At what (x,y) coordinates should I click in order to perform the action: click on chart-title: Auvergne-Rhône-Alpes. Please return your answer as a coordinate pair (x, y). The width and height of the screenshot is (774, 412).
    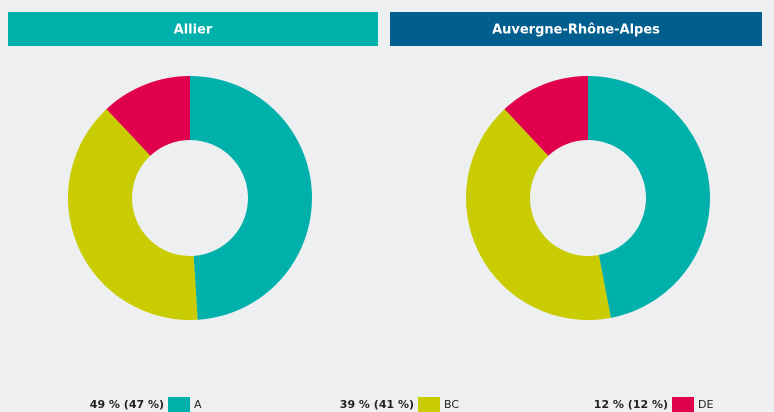
    Looking at the image, I should click on (576, 30).